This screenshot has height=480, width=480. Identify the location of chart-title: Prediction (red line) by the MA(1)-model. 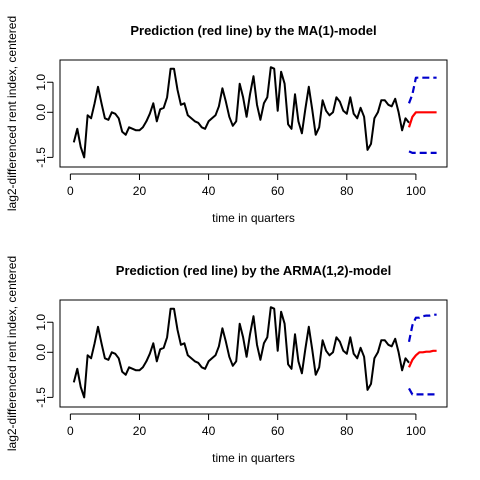
(253, 30).